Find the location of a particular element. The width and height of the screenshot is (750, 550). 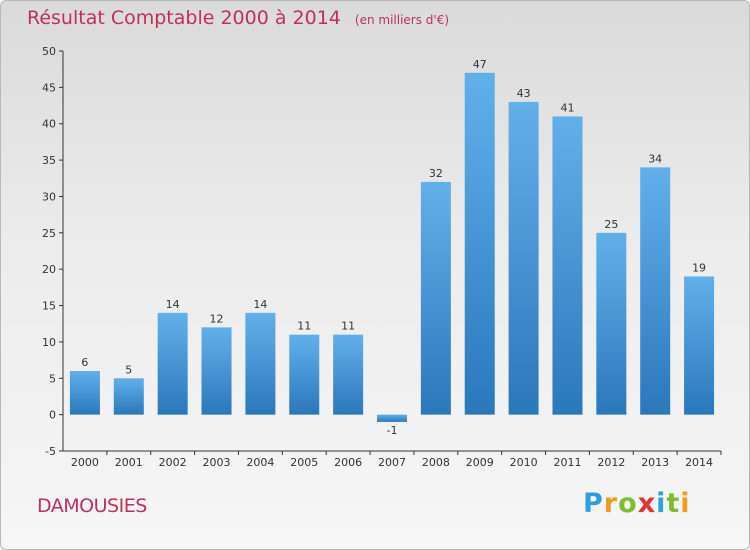

data-label: -1 is located at coordinates (392, 430).